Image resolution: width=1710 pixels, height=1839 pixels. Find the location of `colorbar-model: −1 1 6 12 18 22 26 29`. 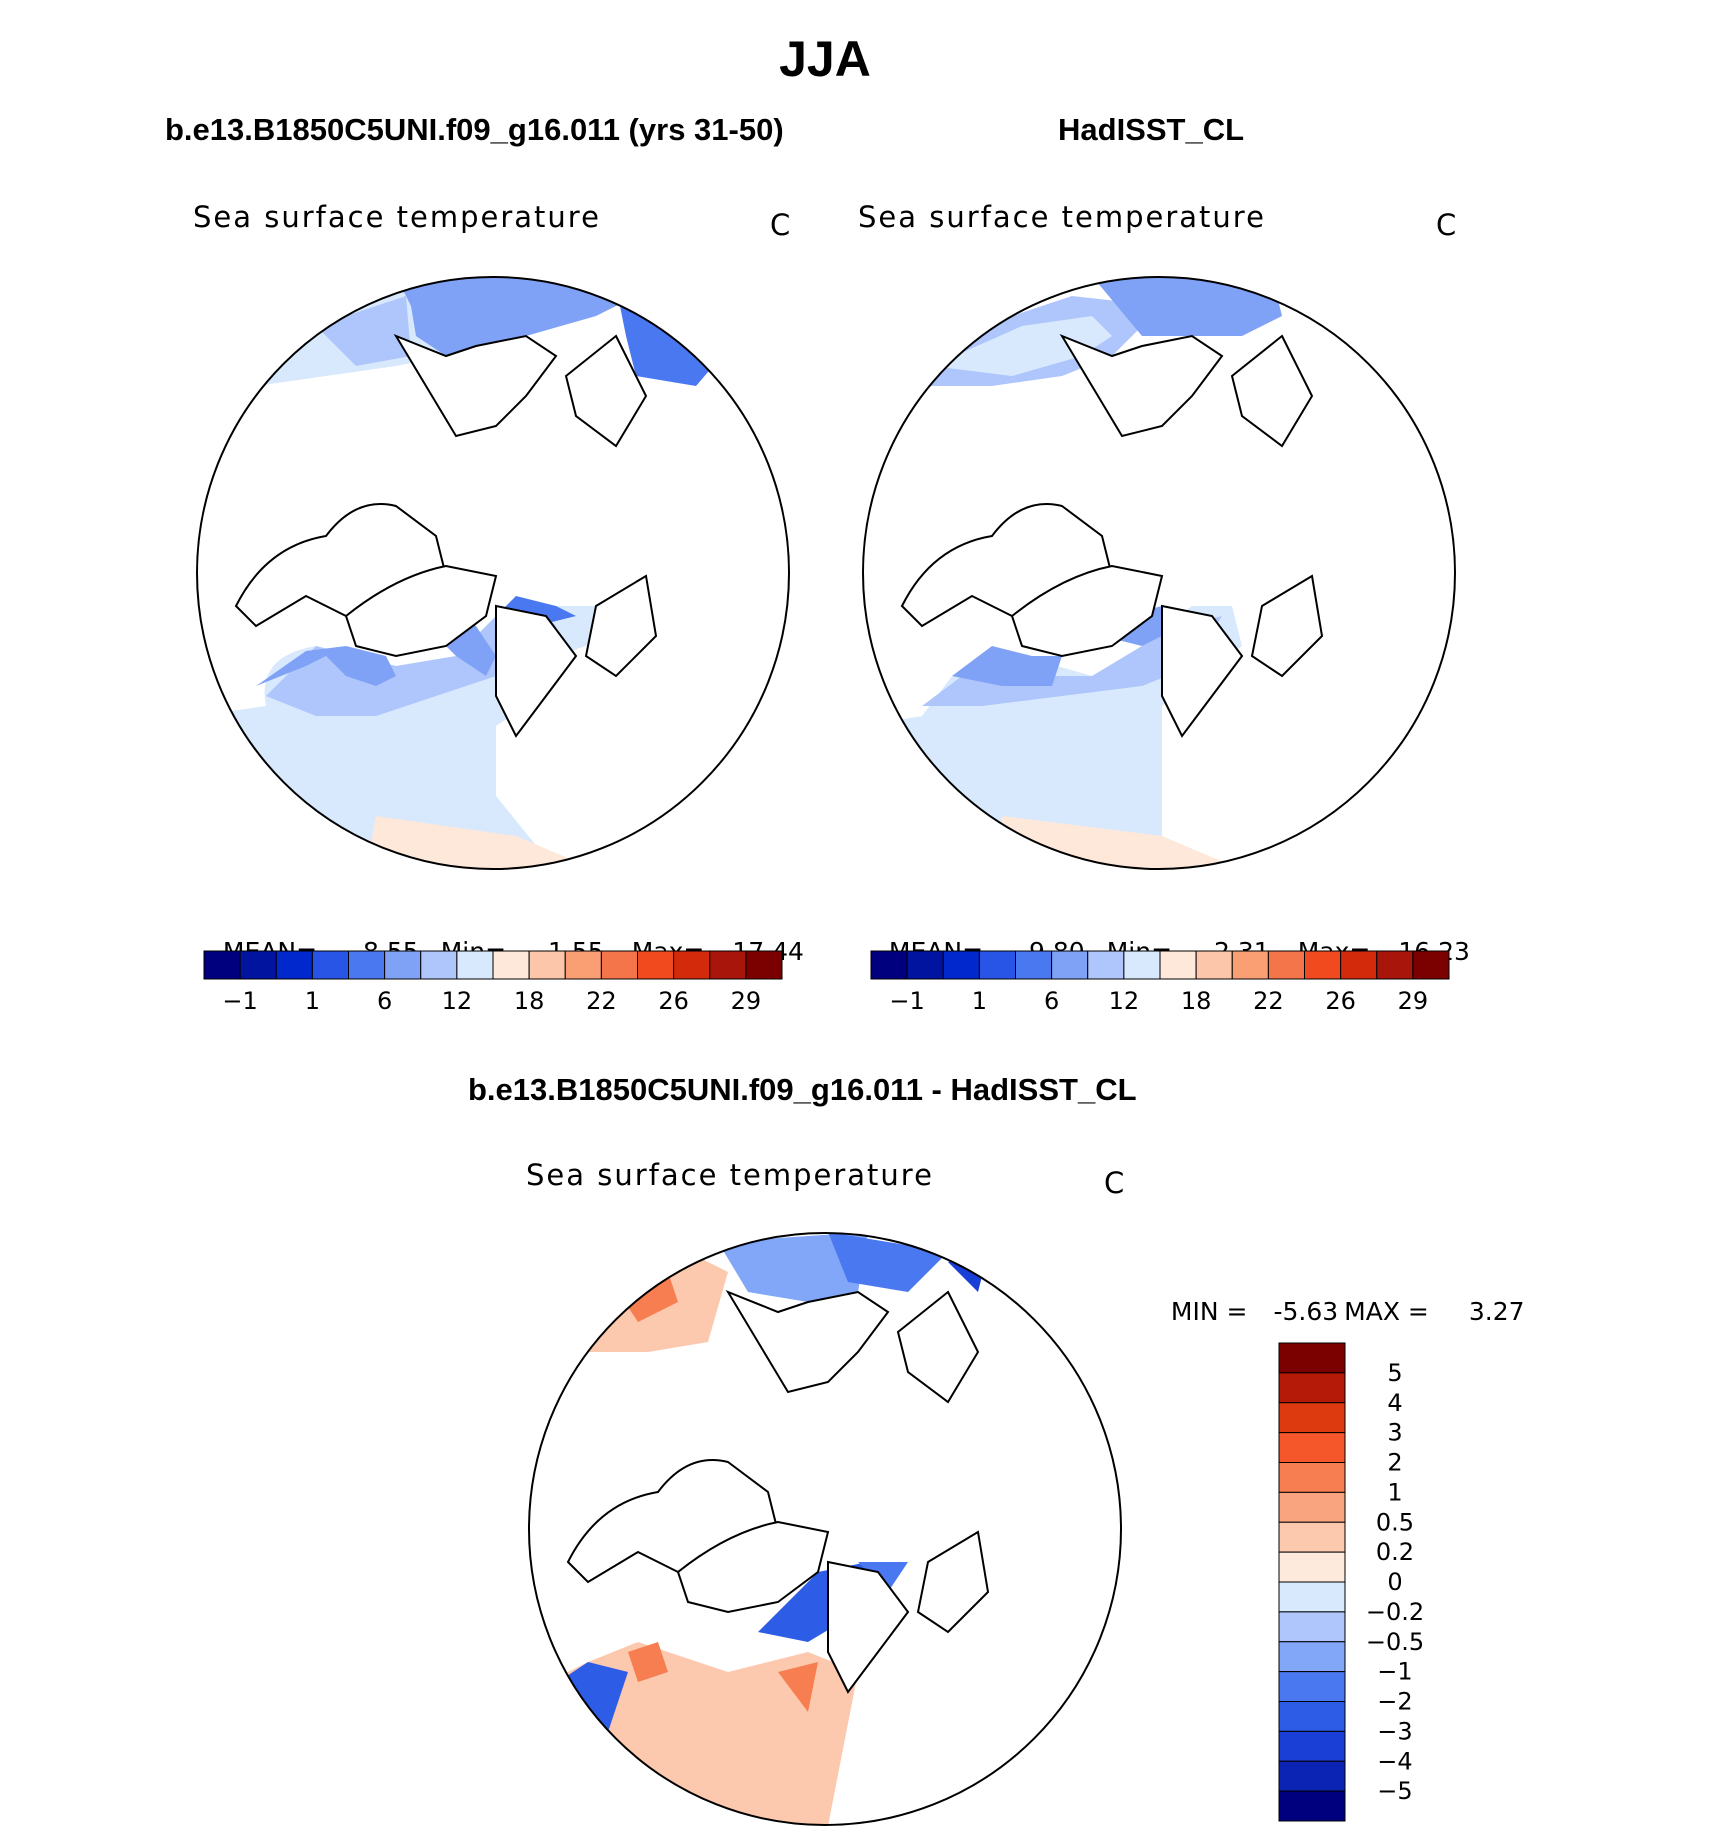

colorbar-model: −1 1 6 12 18 22 26 29 is located at coordinates (493, 982).